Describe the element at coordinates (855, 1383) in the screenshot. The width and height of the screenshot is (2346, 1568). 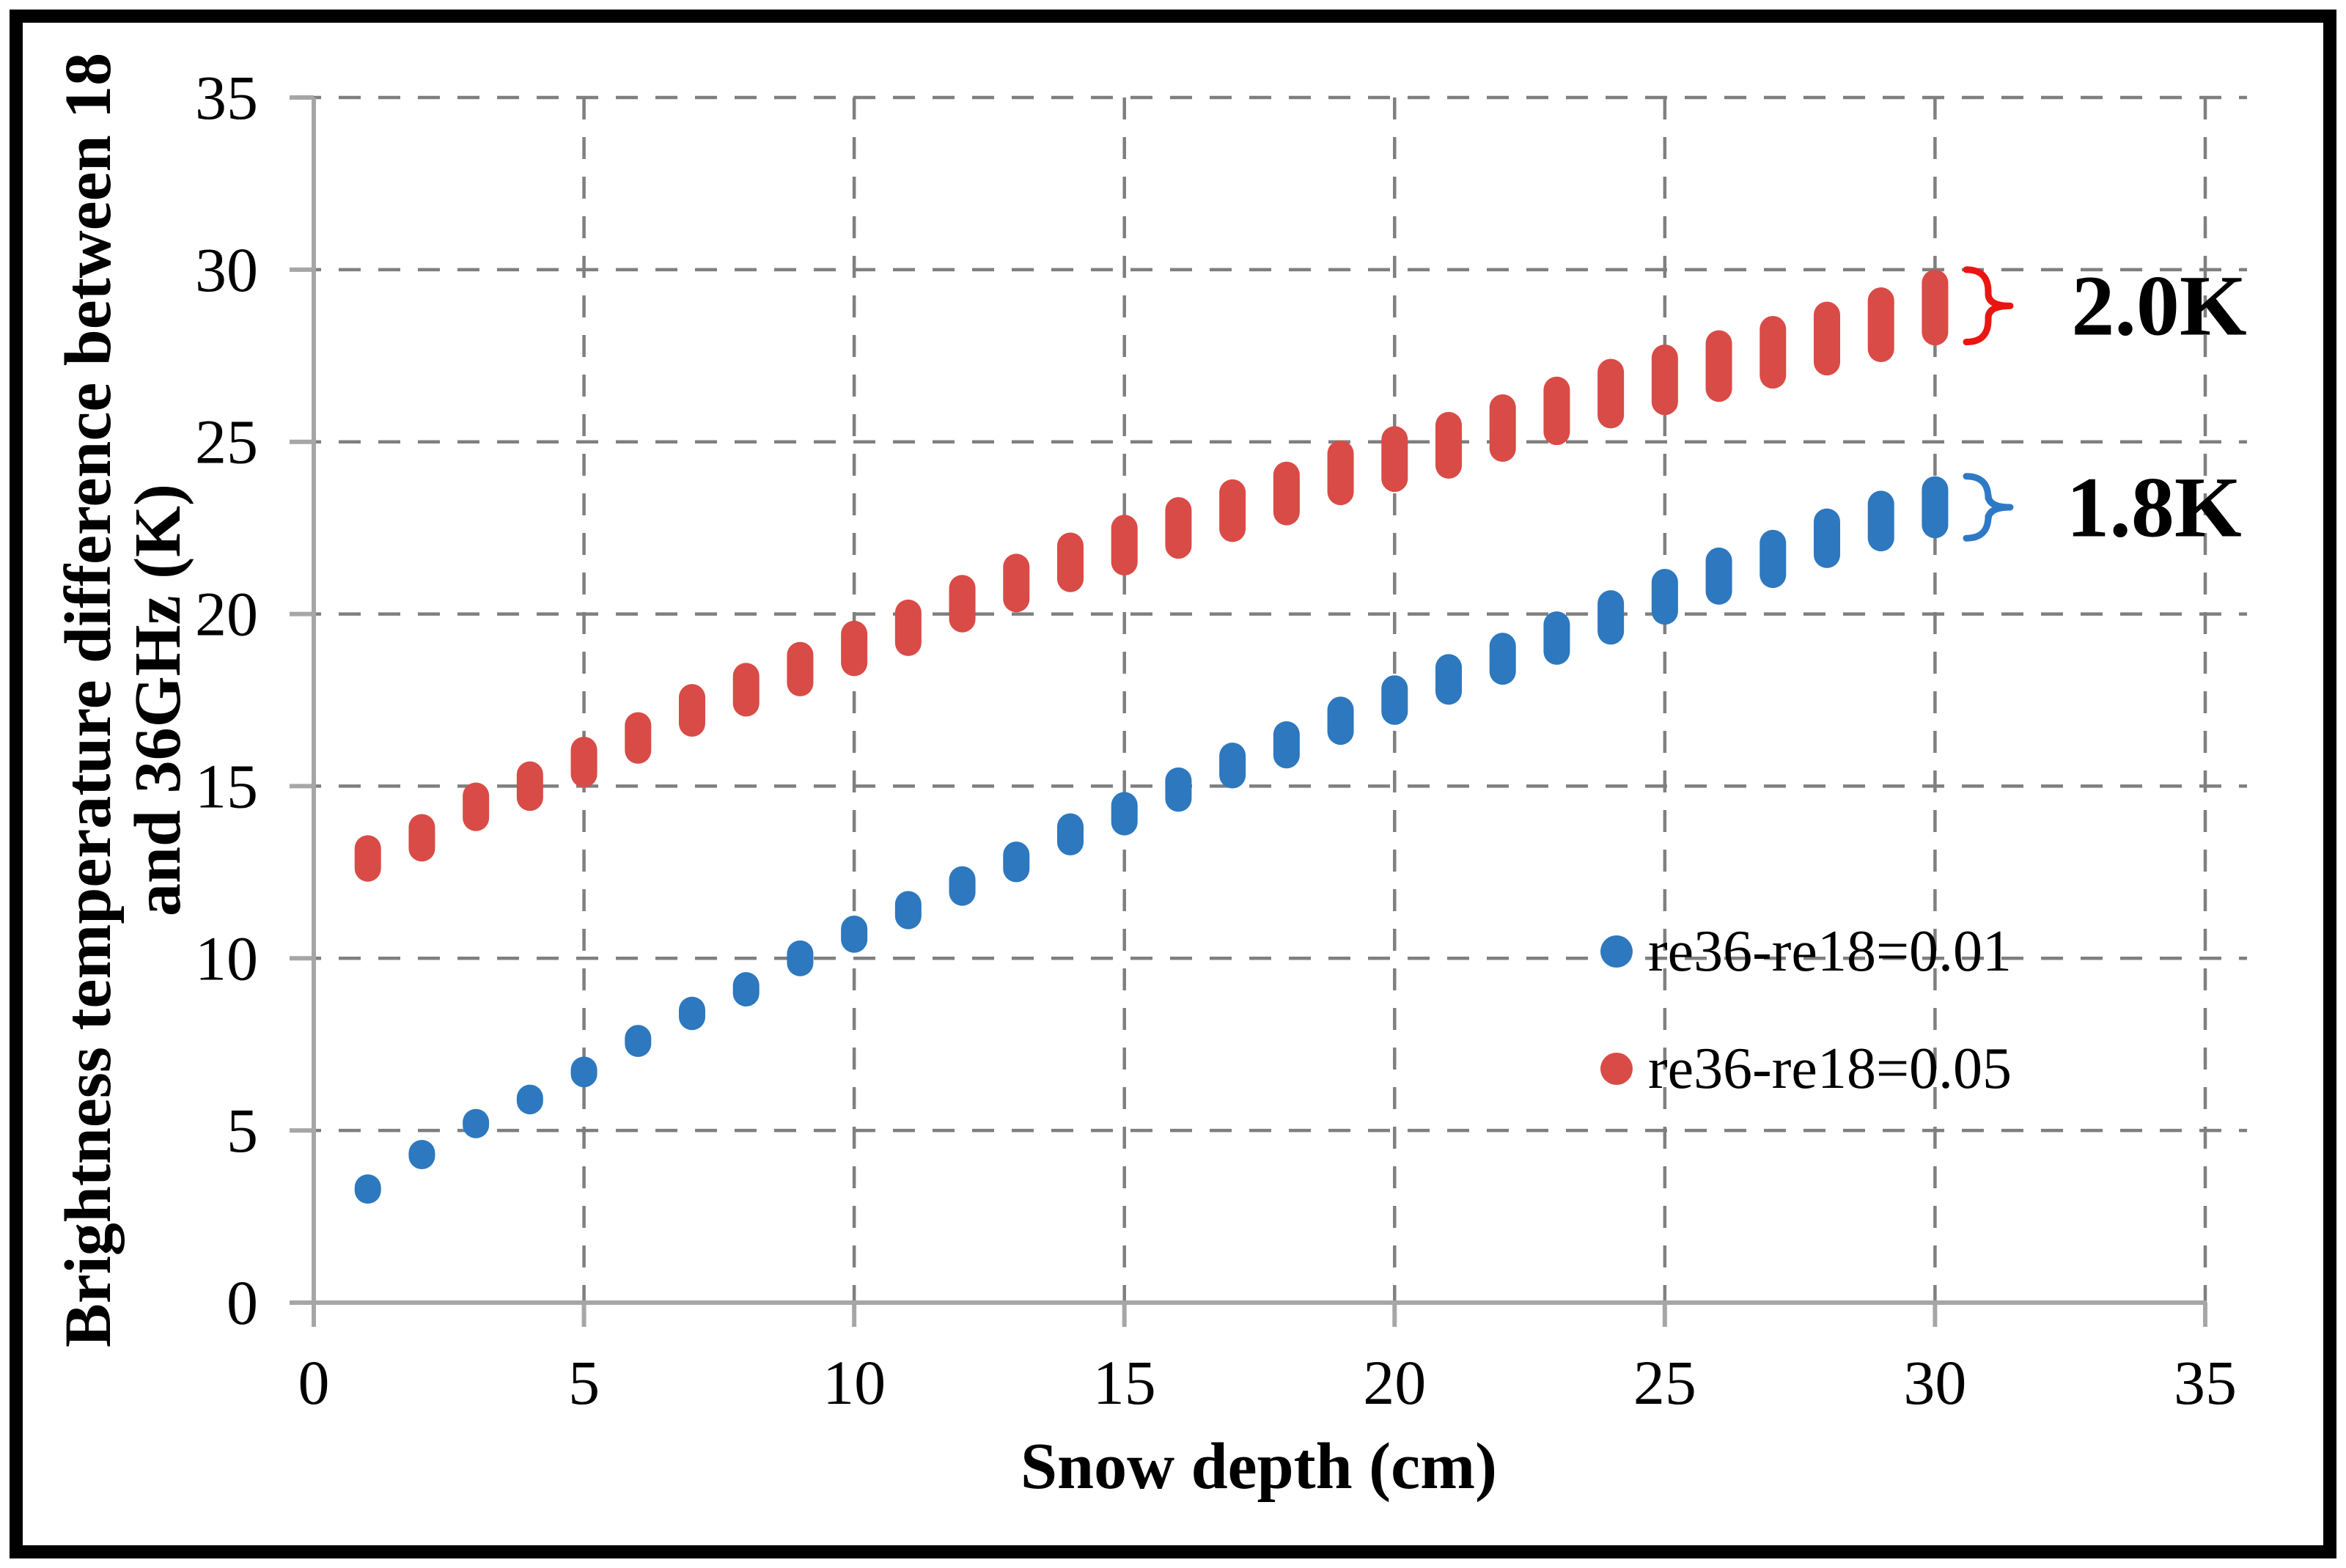
I see `x-tick-label: 10` at that location.